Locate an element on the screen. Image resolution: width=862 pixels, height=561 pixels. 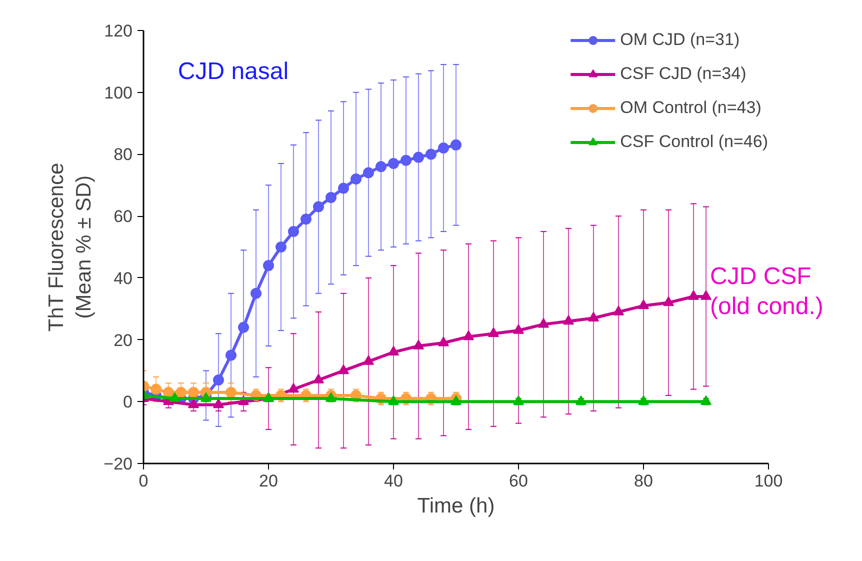
legend-label: OM CJD (n=31) is located at coordinates (680, 40).